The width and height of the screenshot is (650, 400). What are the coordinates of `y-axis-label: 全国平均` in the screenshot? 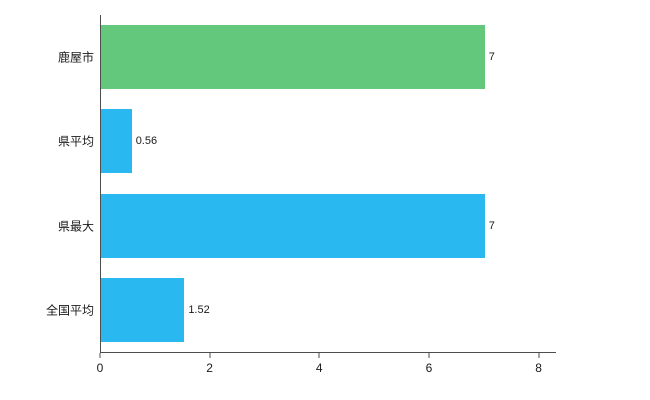 It's located at (69, 310).